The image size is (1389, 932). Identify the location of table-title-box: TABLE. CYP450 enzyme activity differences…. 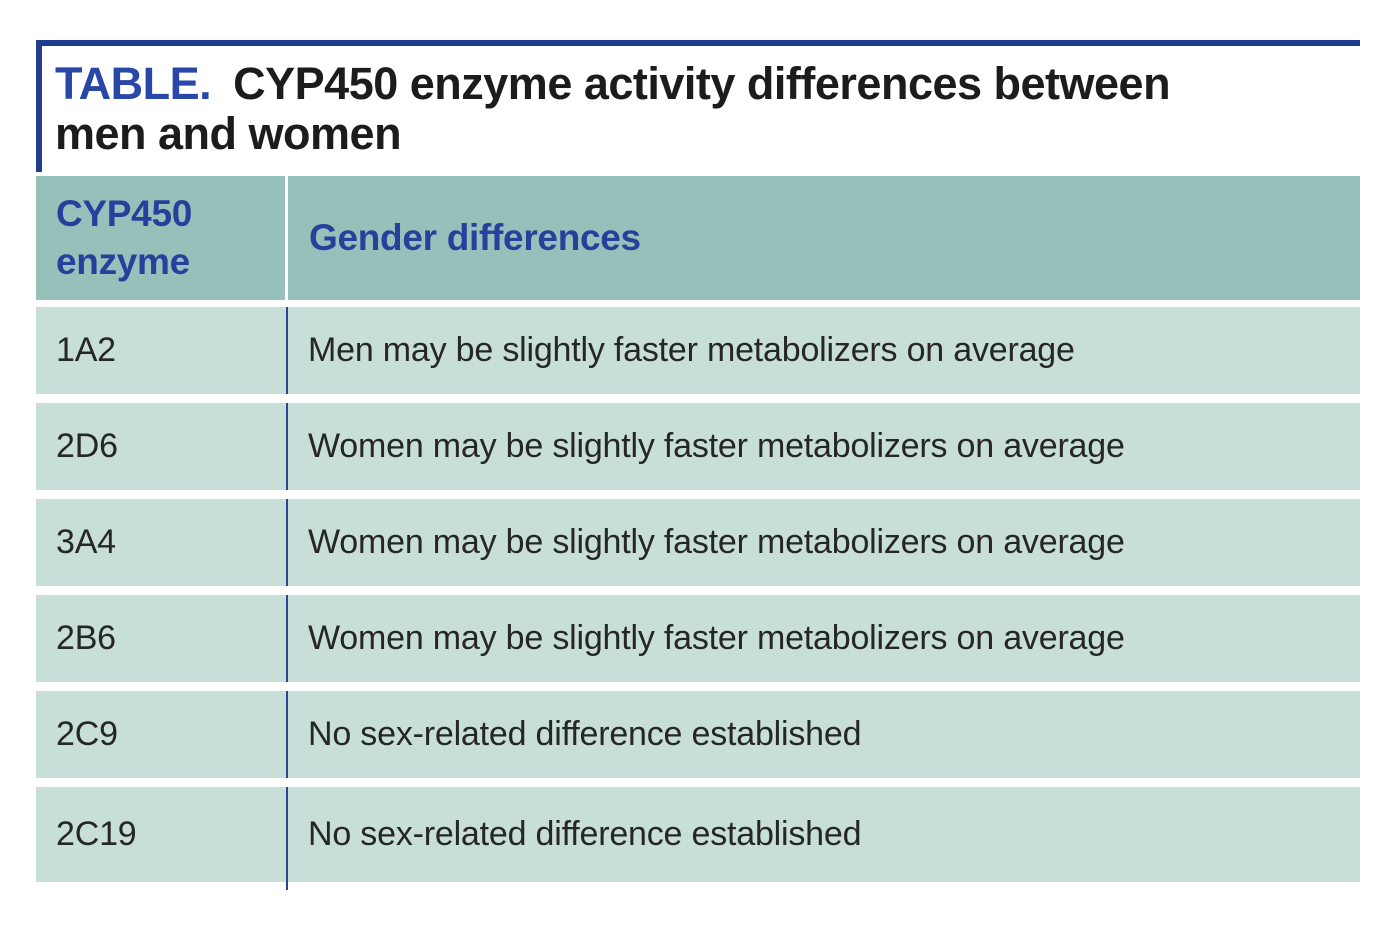
(698, 106).